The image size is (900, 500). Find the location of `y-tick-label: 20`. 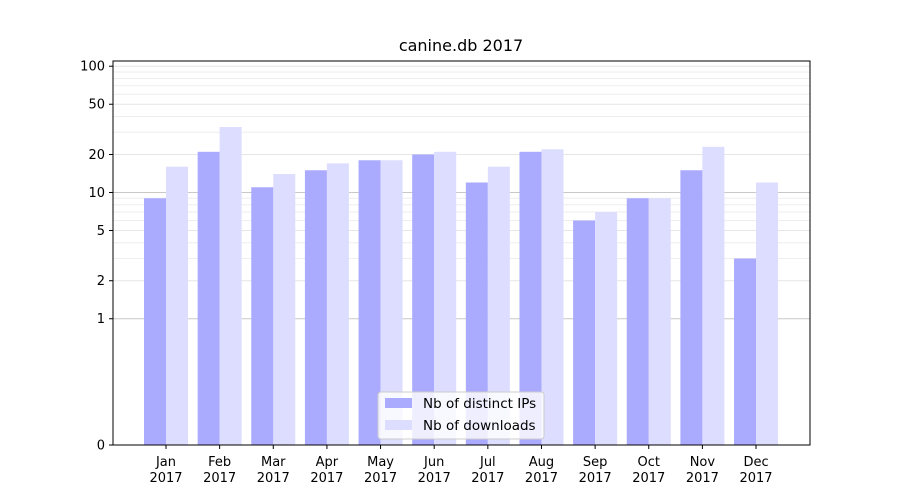

y-tick-label: 20 is located at coordinates (96, 155).